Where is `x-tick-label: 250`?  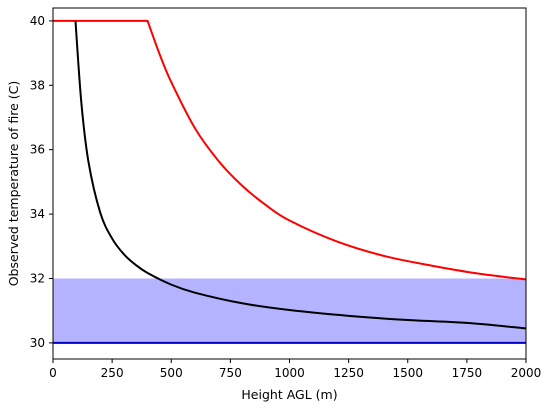 x-tick-label: 250 is located at coordinates (112, 373).